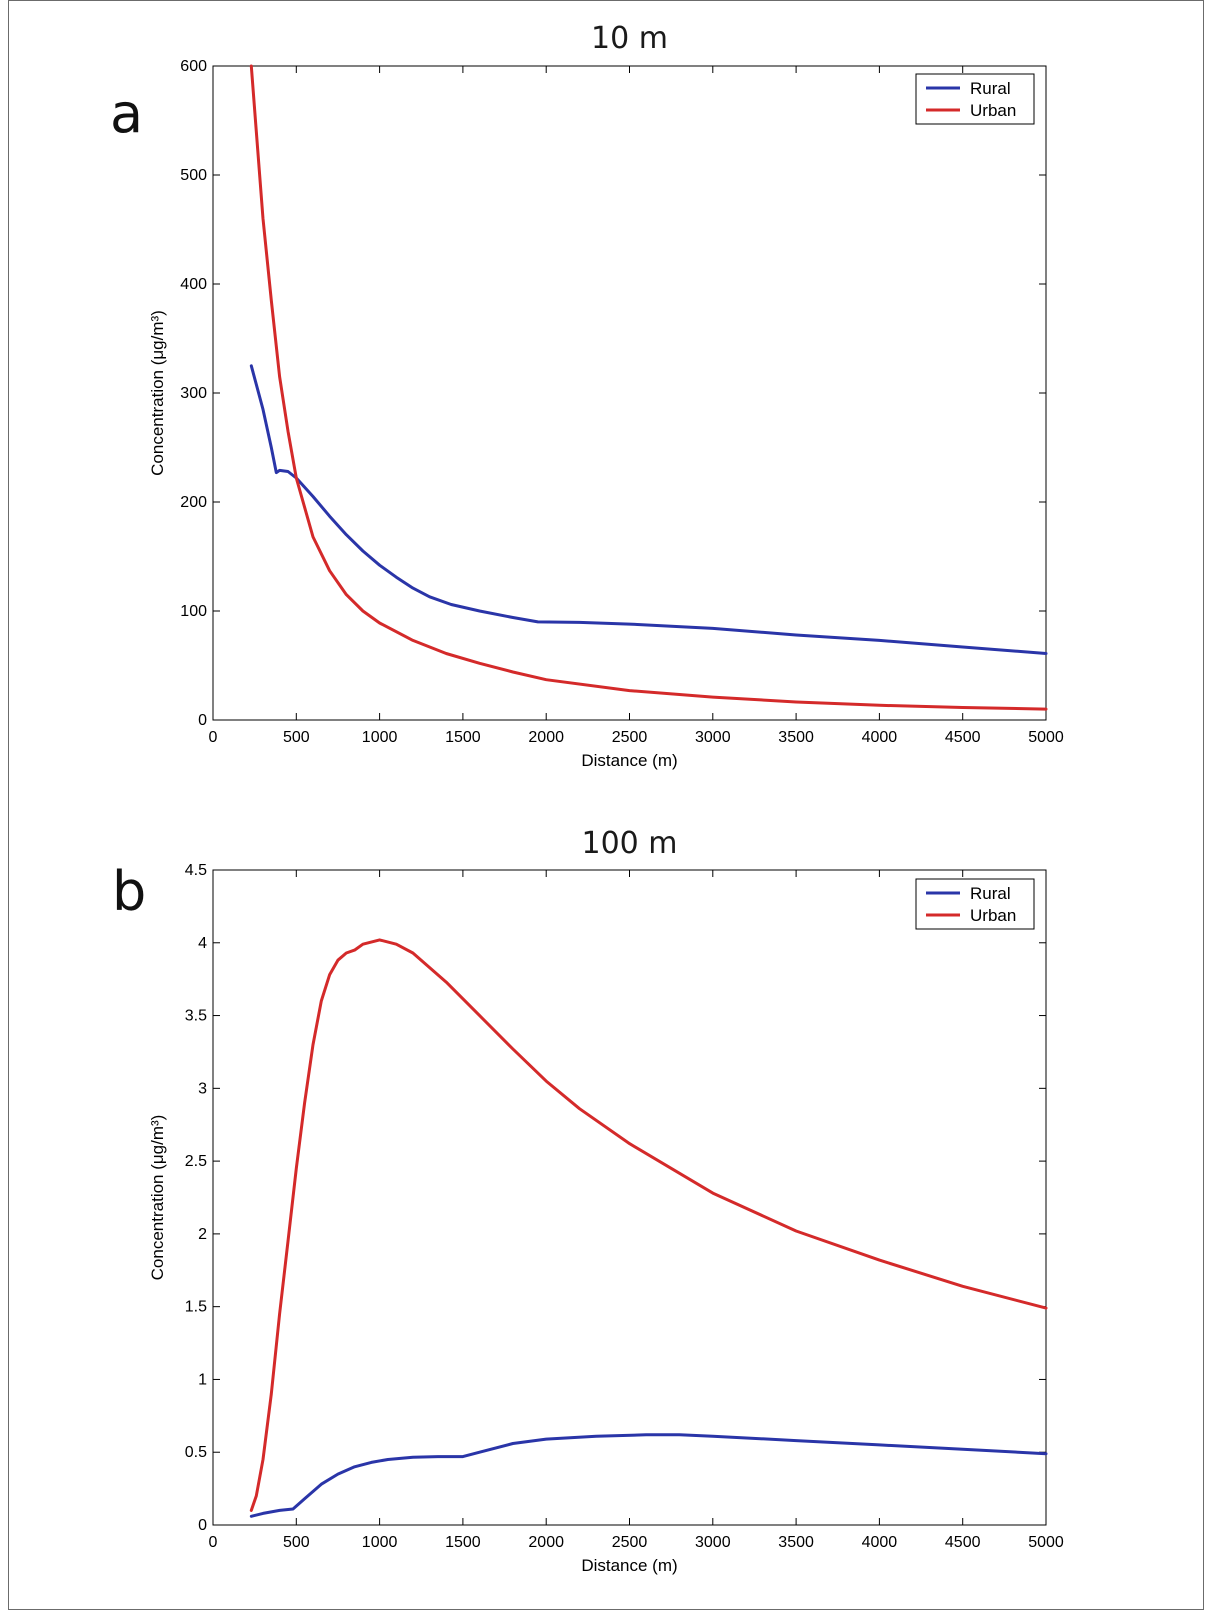 The width and height of the screenshot is (1214, 1612). Describe the element at coordinates (157, 1198) in the screenshot. I see `chart-b-ylabel: Concentration (μg/m³)` at that location.